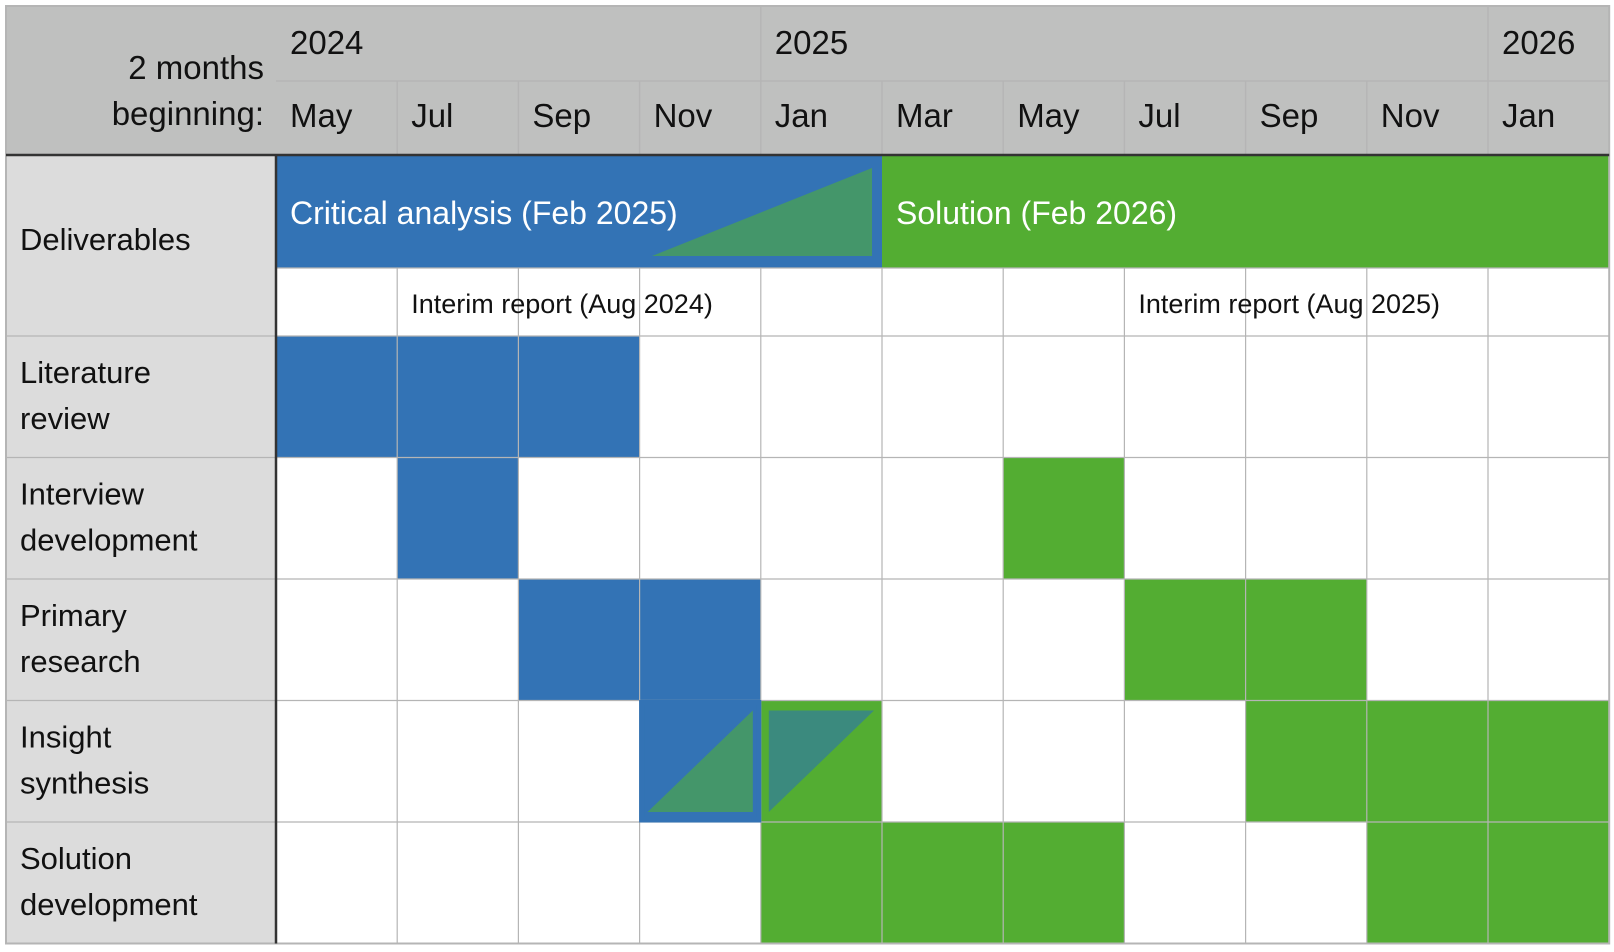 The width and height of the screenshot is (1614, 952). I want to click on corner-label-line-2: beginning:, so click(188, 113).